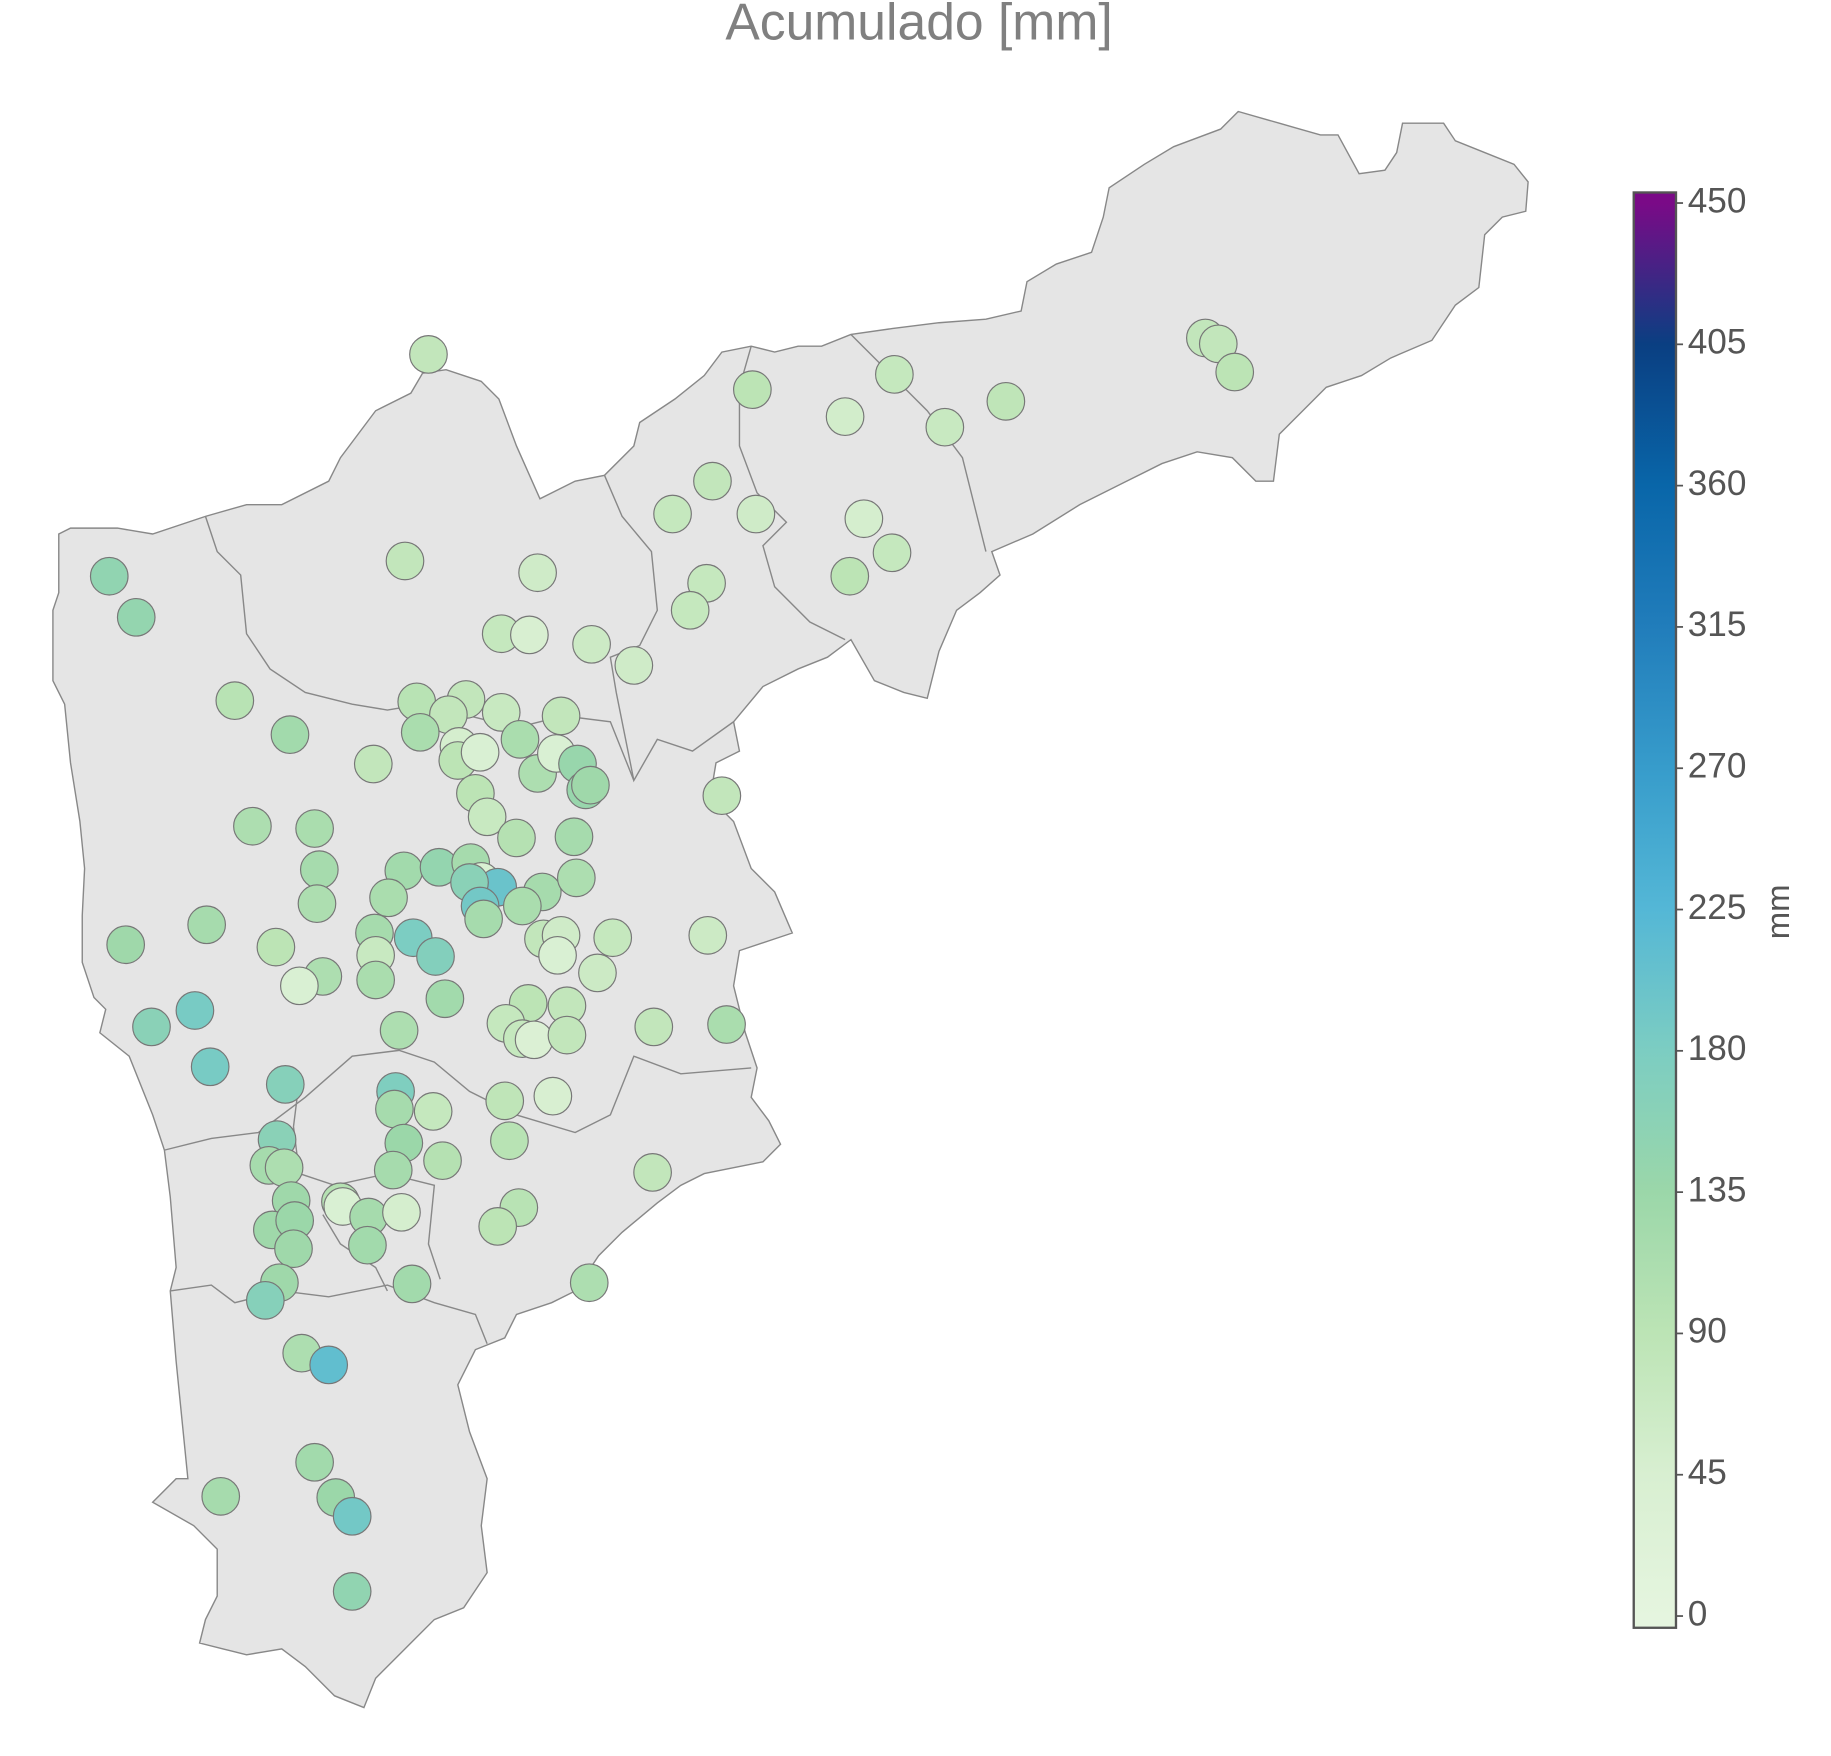 The image size is (1831, 1756). What do you see at coordinates (1707, 1331) in the screenshot?
I see `colorbar-tick-label: 90` at bounding box center [1707, 1331].